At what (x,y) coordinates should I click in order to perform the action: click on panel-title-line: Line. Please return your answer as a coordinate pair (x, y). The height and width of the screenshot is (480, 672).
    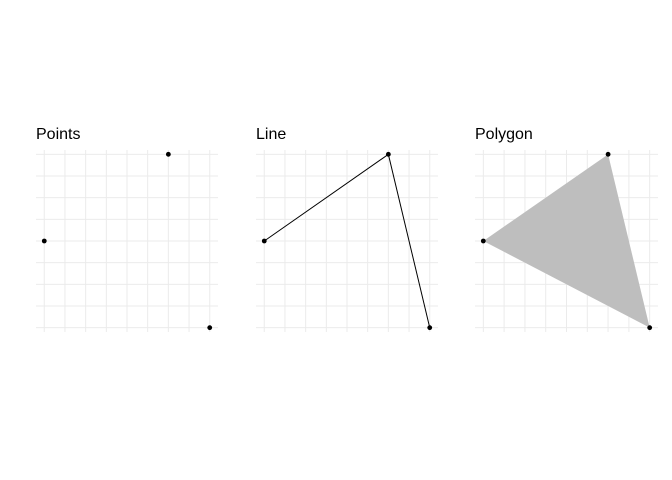
    Looking at the image, I should click on (271, 134).